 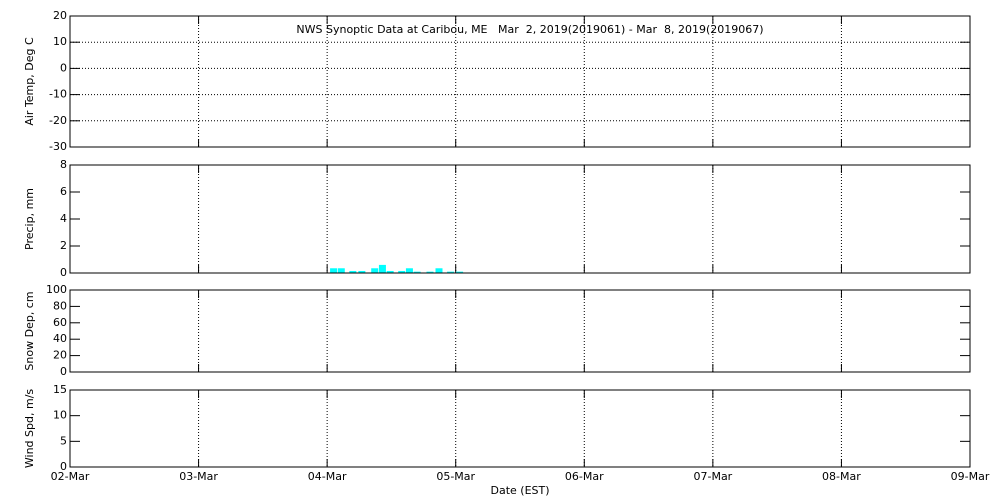 What do you see at coordinates (327, 476) in the screenshot?
I see `x-tick-label: 04-Mar` at bounding box center [327, 476].